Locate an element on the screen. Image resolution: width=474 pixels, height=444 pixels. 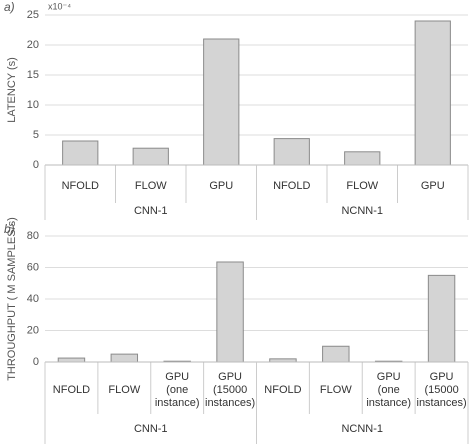
y-axis-title: THROUGHPUT ( M SAMPLES/s) is located at coordinates (12, 299).